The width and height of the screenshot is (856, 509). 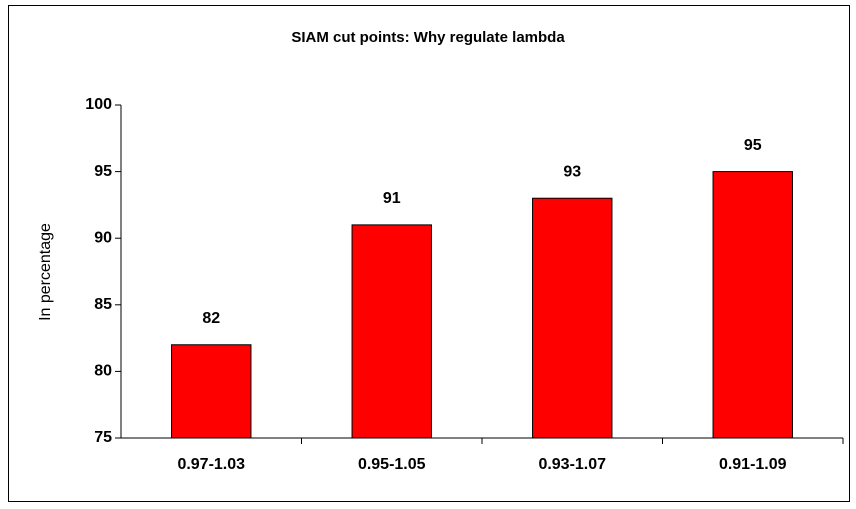 I want to click on value-label: 93, so click(x=572, y=171).